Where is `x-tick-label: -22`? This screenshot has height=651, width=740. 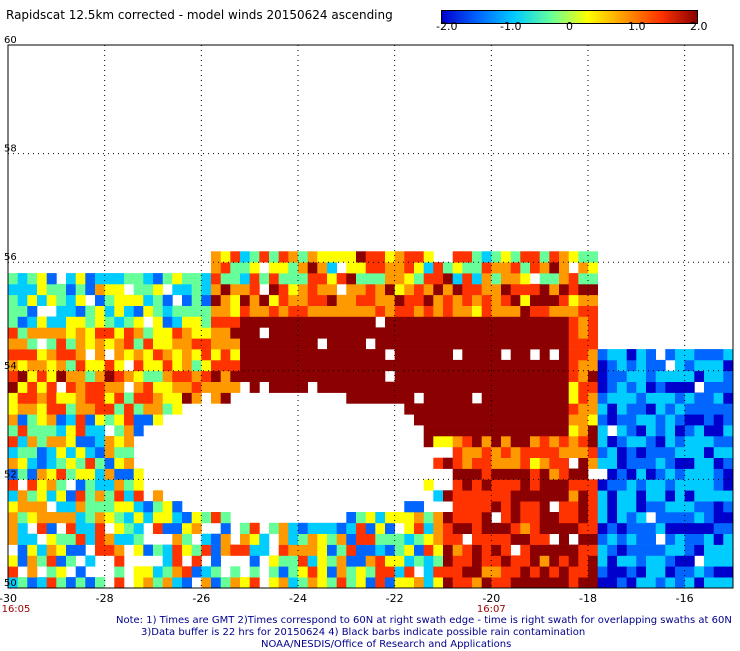 x-tick-label: -22 is located at coordinates (395, 598).